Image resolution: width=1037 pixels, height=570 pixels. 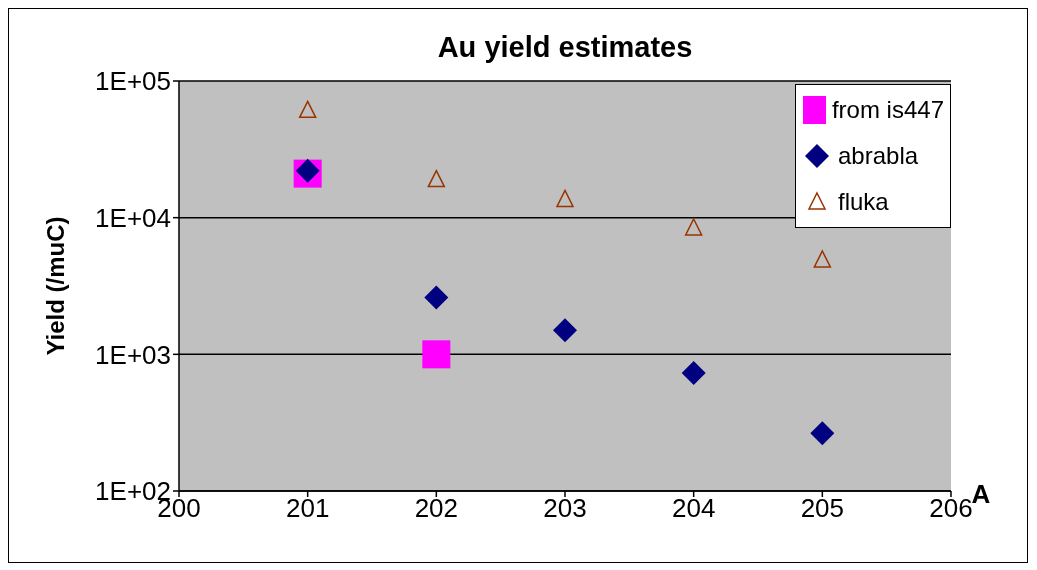 What do you see at coordinates (878, 156) in the screenshot?
I see `legend-label: abrabla` at bounding box center [878, 156].